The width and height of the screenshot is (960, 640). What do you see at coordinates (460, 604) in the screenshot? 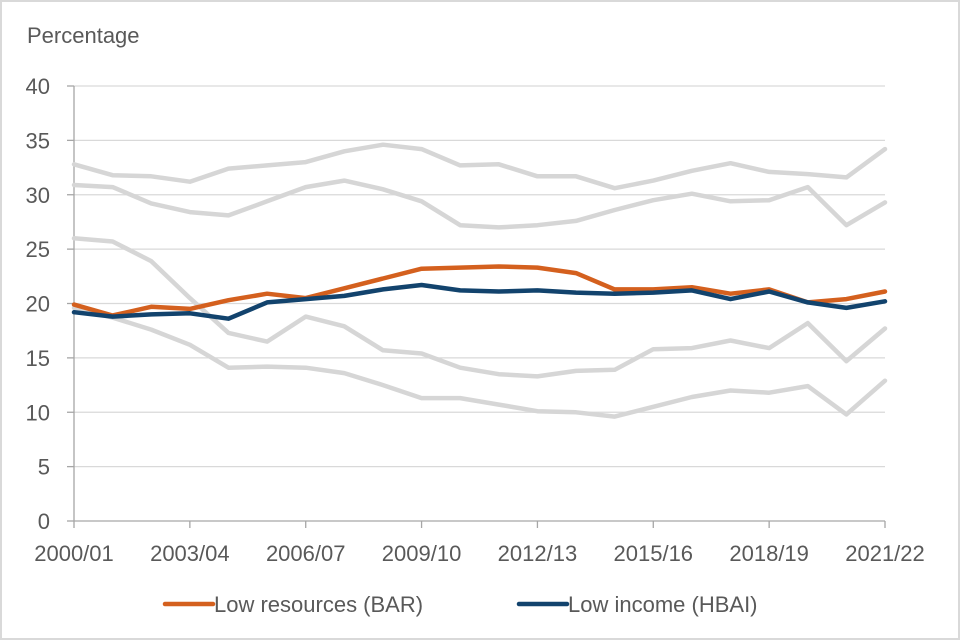
I see `legend: Low resources (BAR) Low income (HBAI)` at bounding box center [460, 604].